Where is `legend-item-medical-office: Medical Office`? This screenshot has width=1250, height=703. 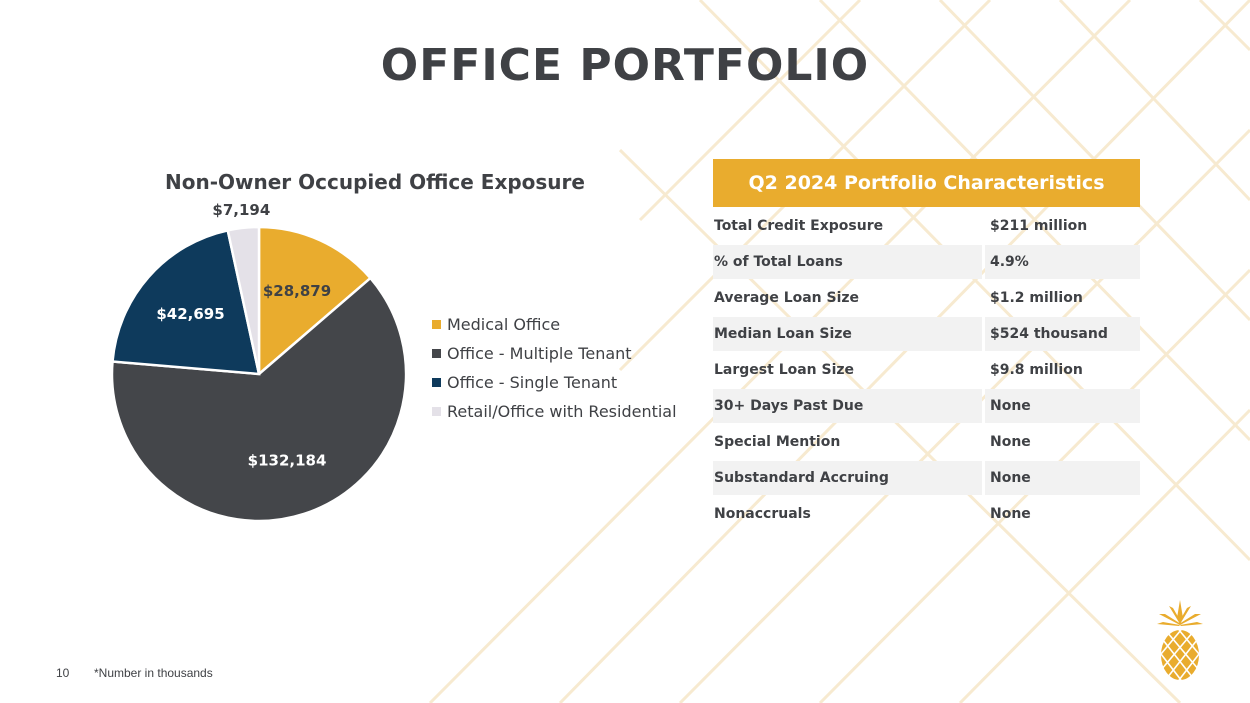 legend-item-medical-office: Medical Office is located at coordinates (554, 324).